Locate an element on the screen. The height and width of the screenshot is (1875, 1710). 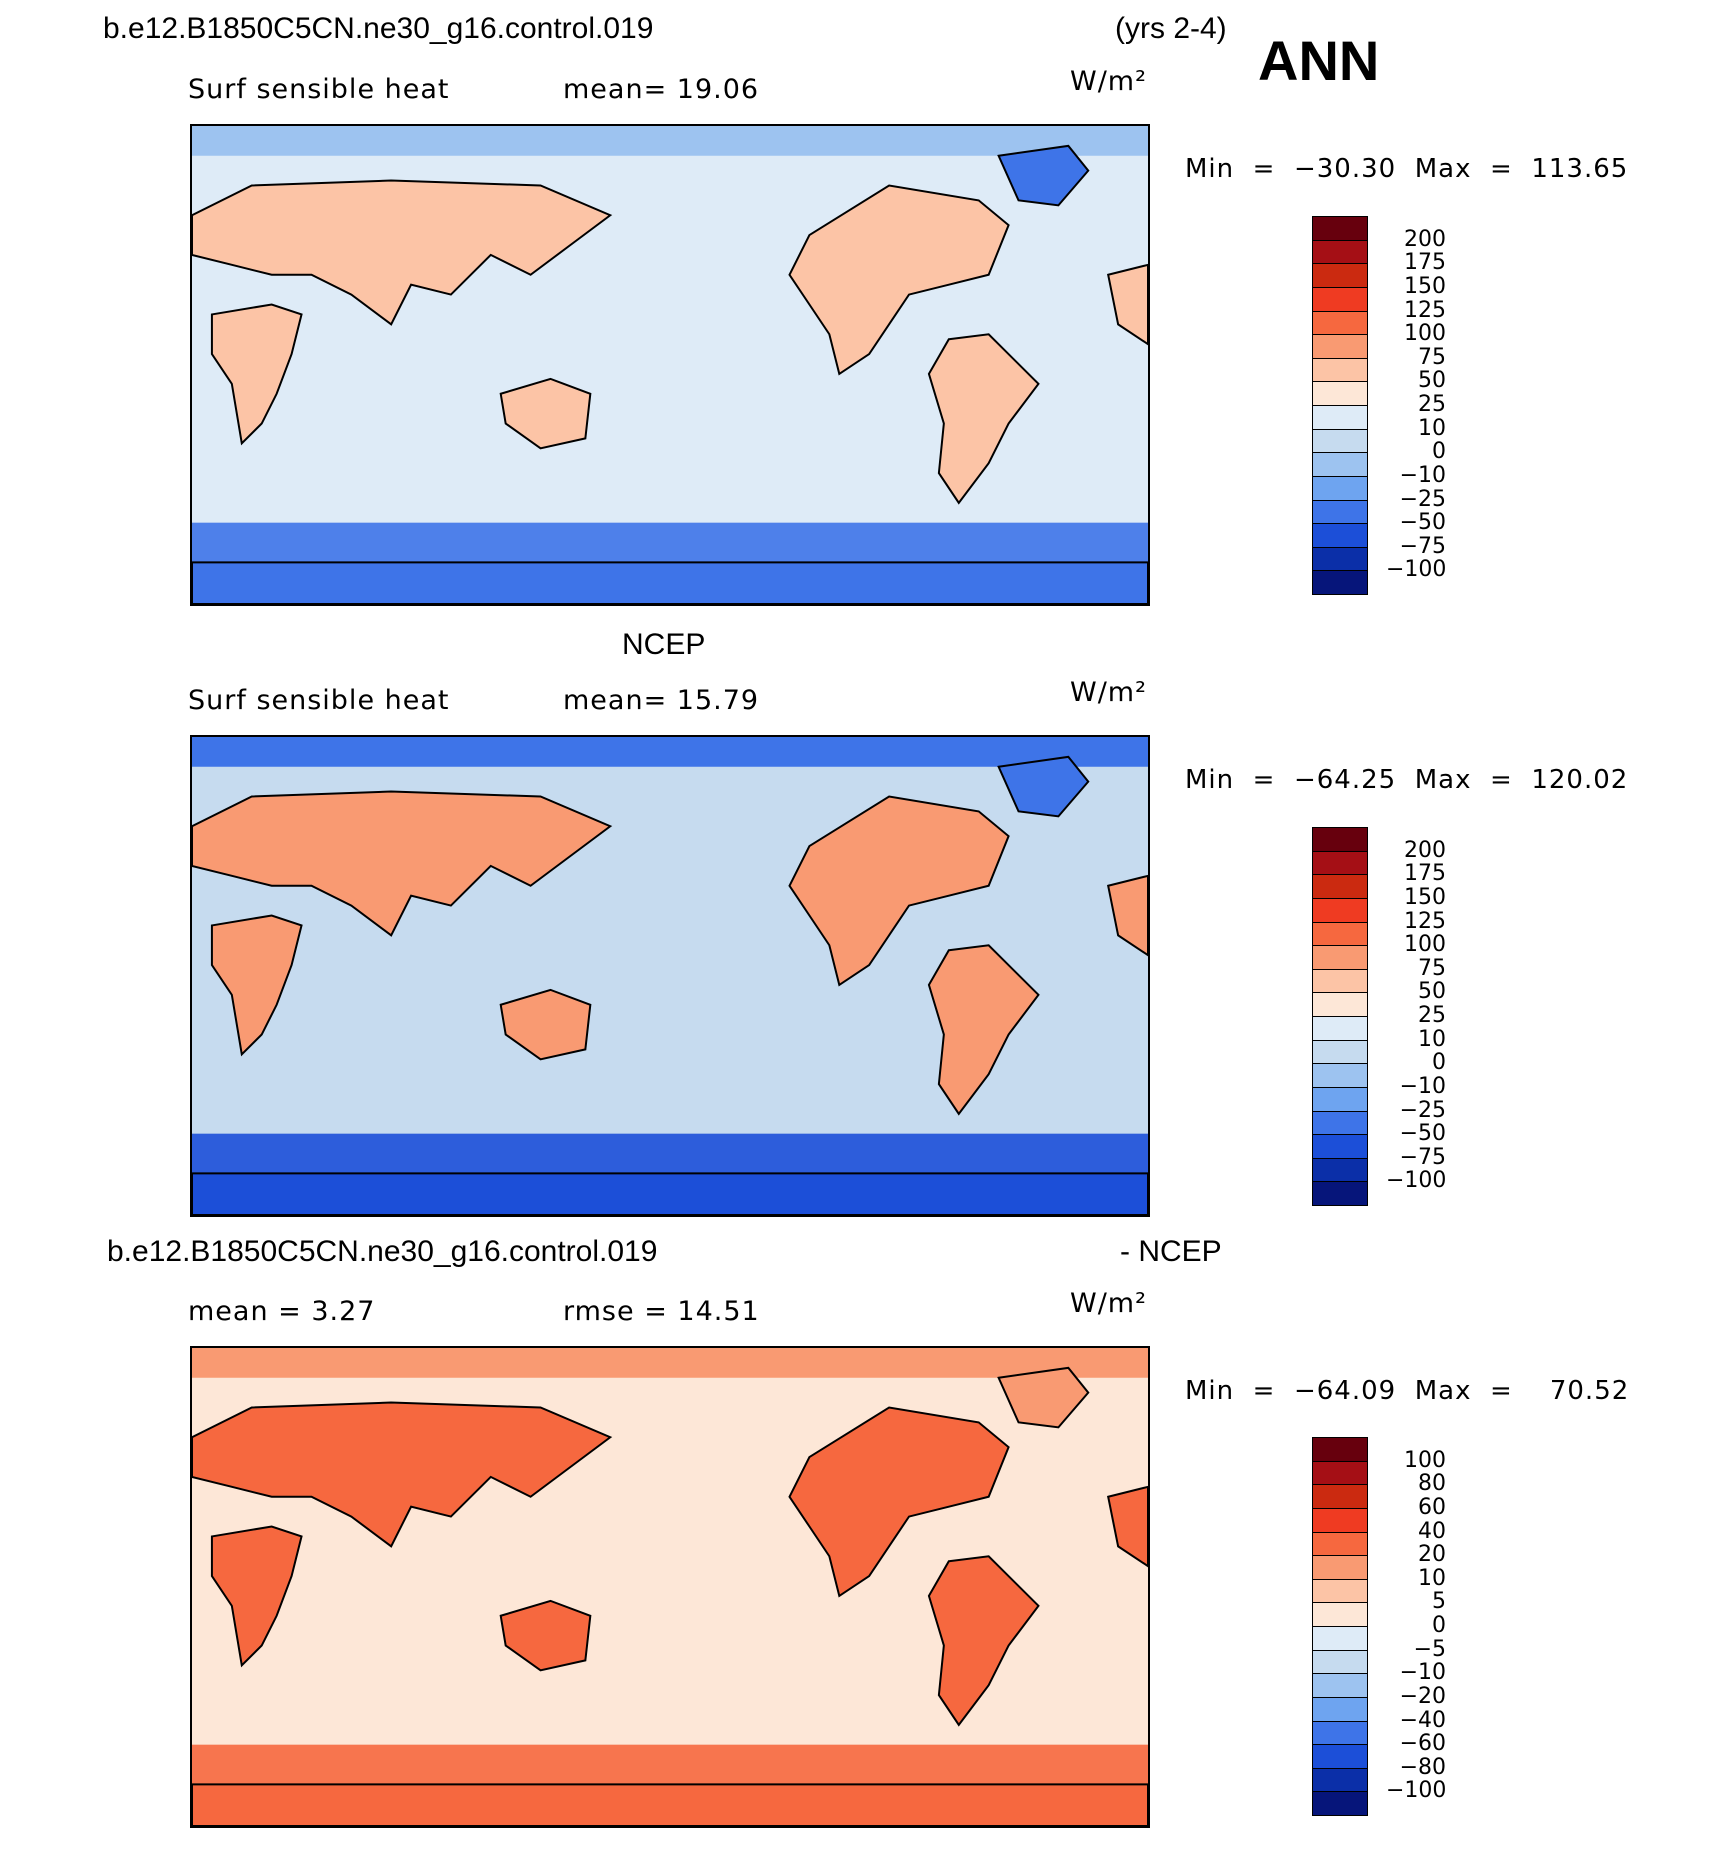
minmax-label: Min = −64.25 Max = 120.02 is located at coordinates (1407, 780).